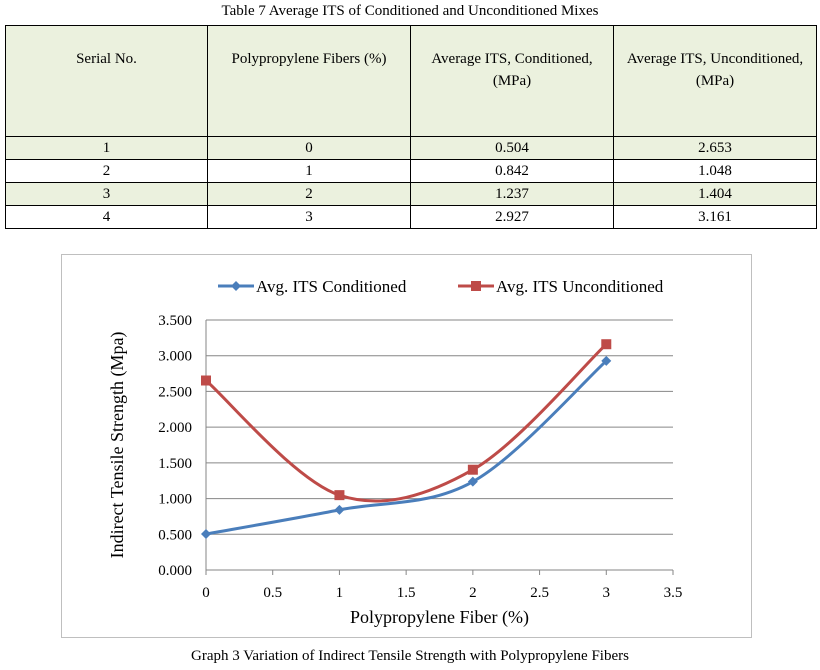 The height and width of the screenshot is (670, 820). Describe the element at coordinates (309, 217) in the screenshot. I see `cell-fiber-percent: 3` at that location.